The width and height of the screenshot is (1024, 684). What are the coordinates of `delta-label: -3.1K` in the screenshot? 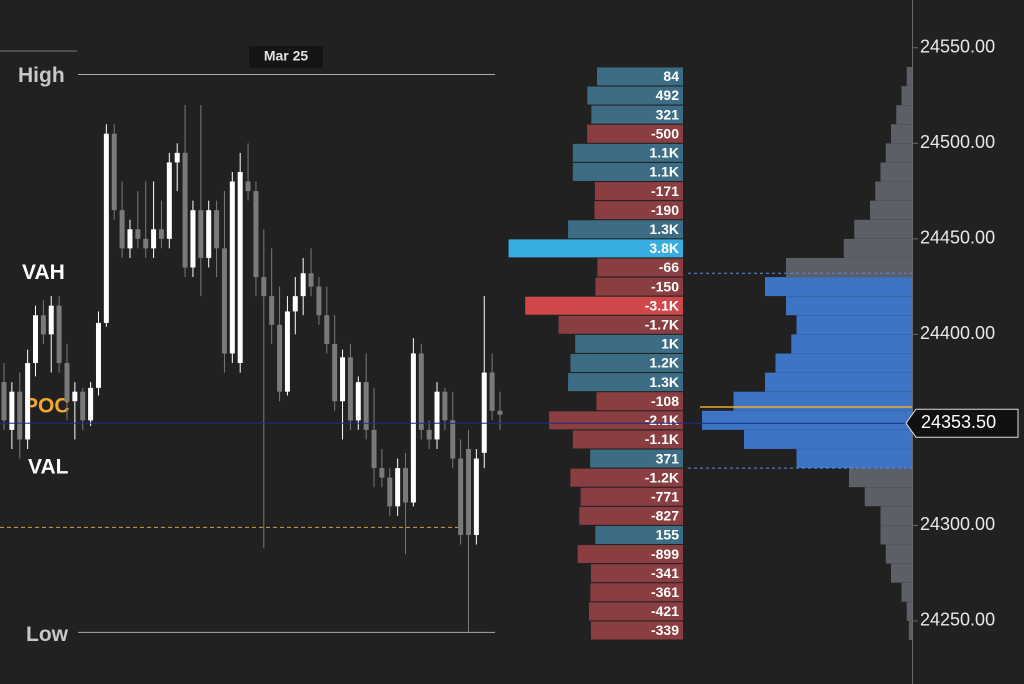 It's located at (662, 305).